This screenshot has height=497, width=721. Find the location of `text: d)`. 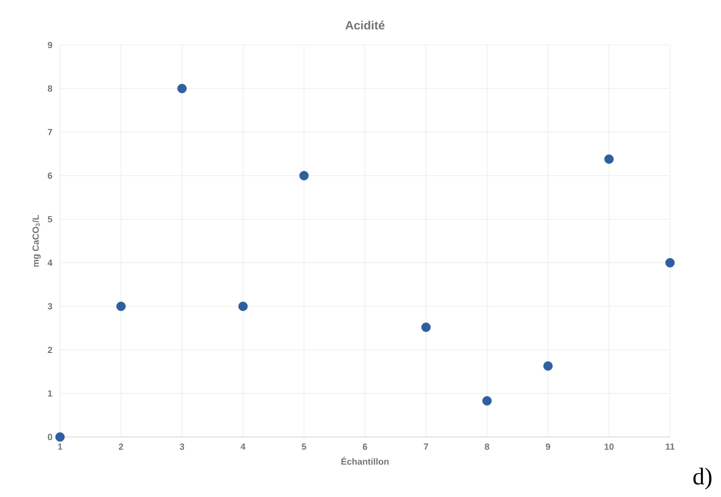

text: d) is located at coordinates (702, 479).